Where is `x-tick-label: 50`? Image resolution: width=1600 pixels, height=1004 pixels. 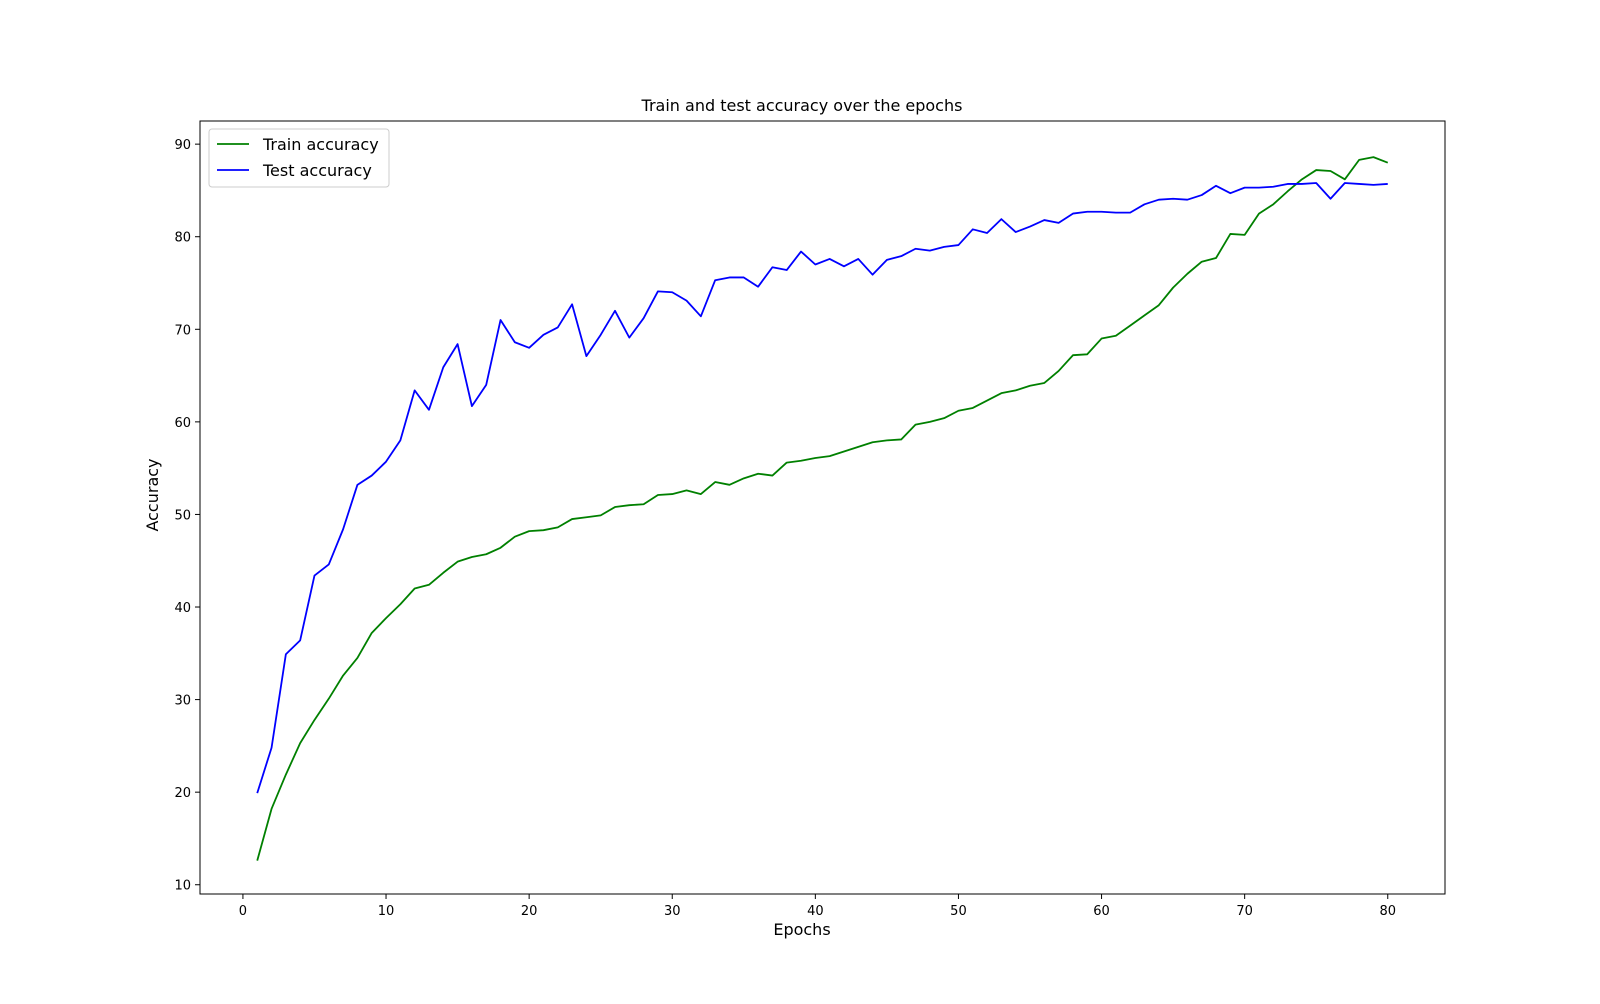 x-tick-label: 50 is located at coordinates (958, 911).